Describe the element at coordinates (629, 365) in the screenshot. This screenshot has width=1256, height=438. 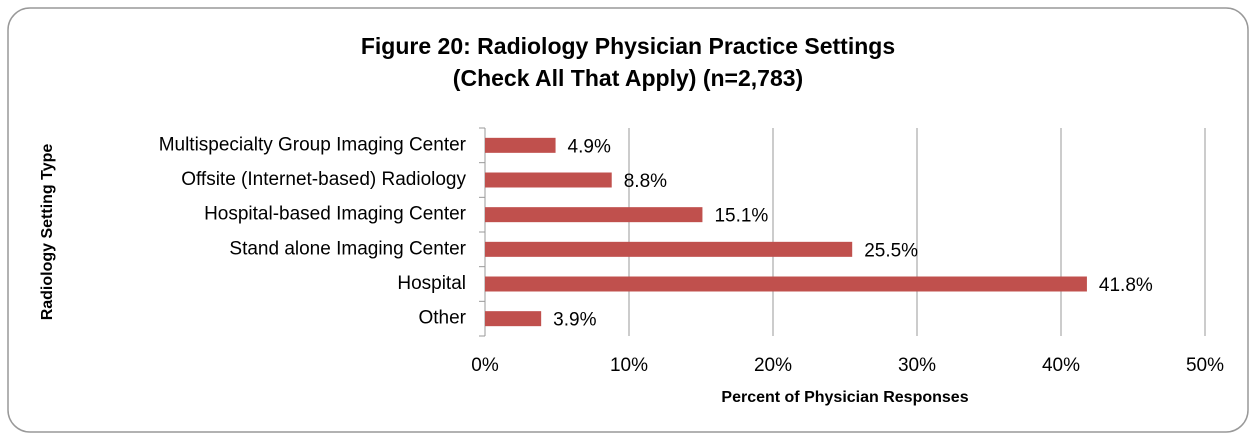
I see `x-tick-label: 10%` at that location.